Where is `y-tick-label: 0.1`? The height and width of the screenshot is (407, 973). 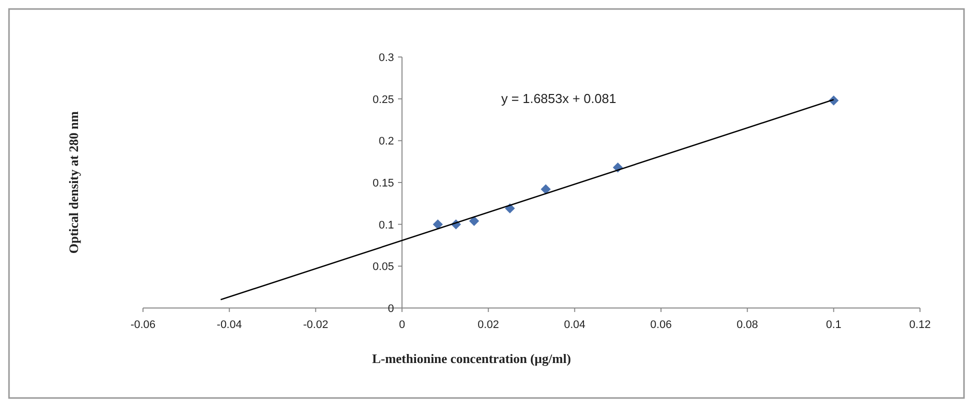
y-tick-label: 0.1 is located at coordinates (386, 225).